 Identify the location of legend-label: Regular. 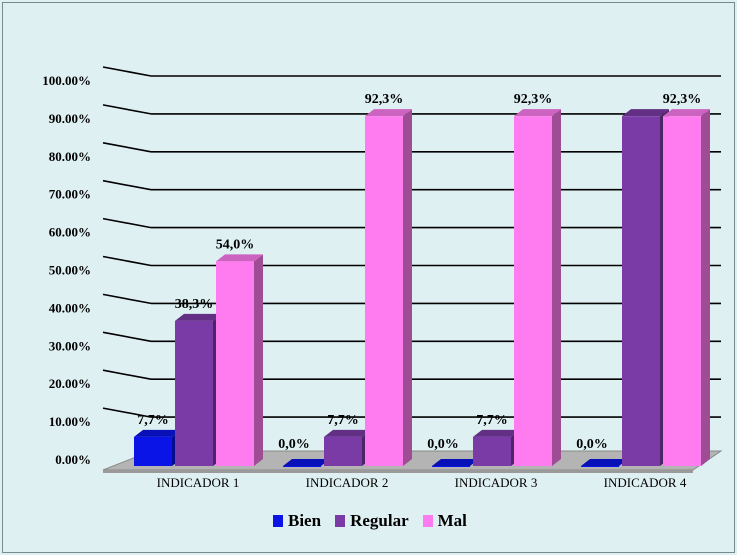
(379, 520).